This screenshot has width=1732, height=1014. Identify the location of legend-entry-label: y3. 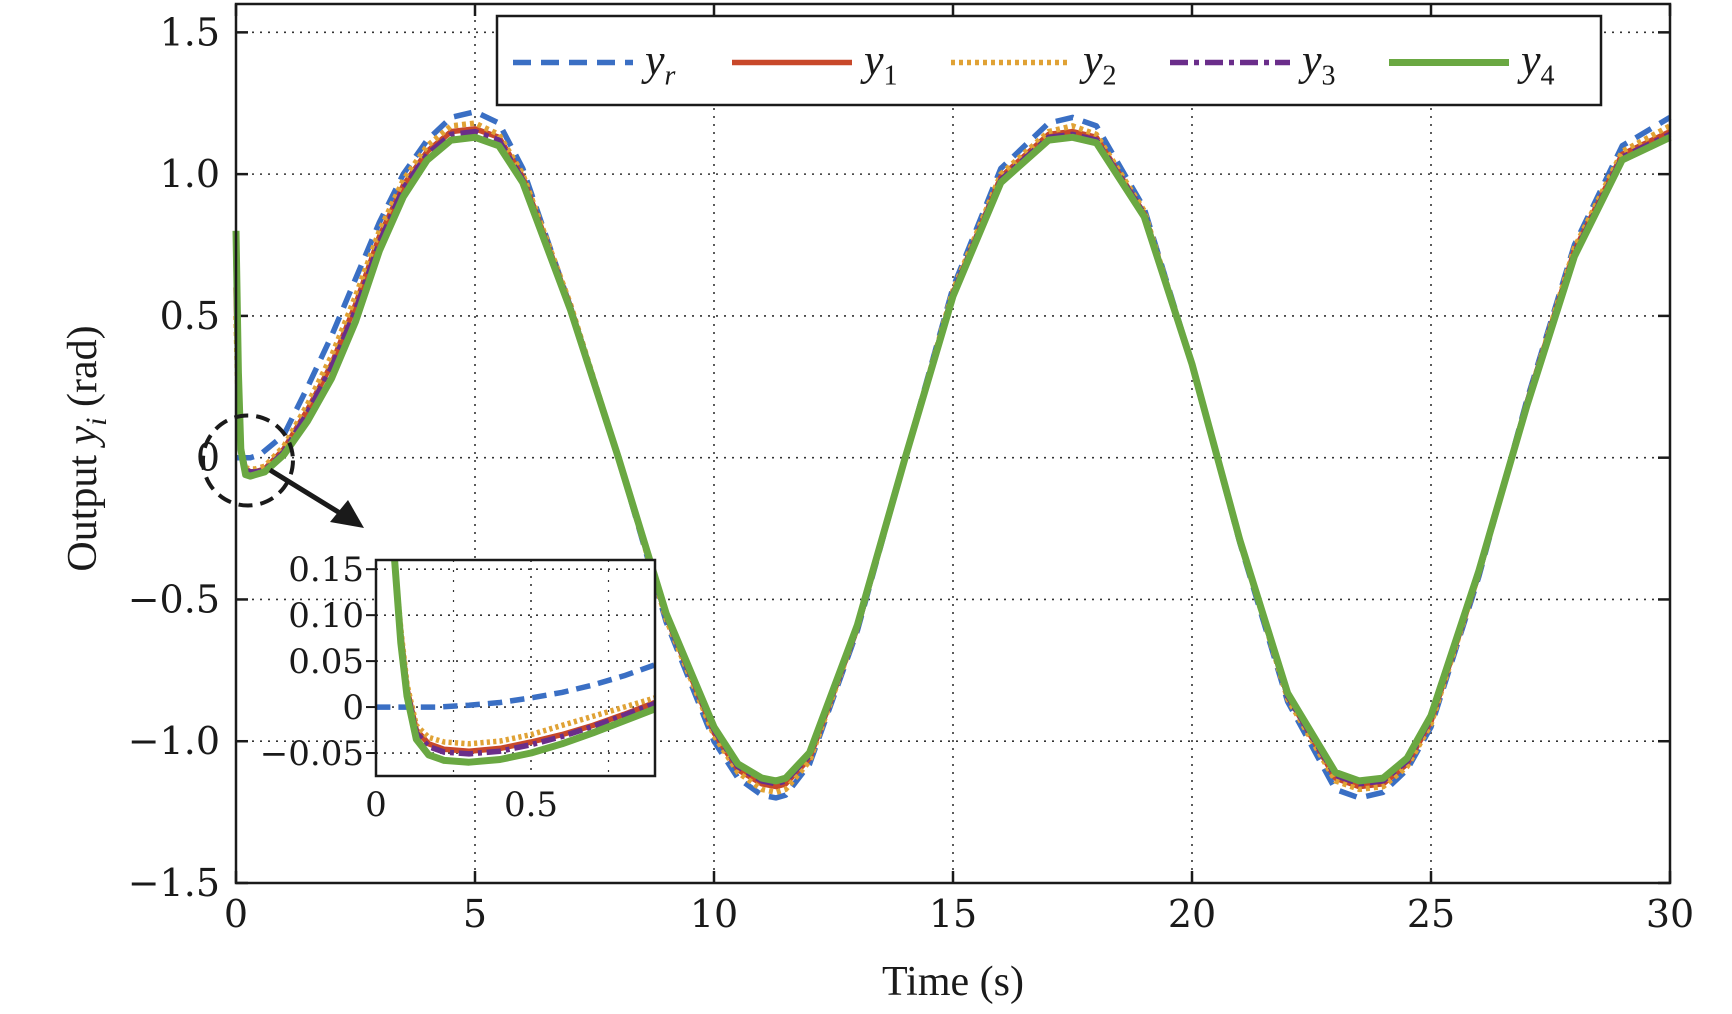
(1317, 64).